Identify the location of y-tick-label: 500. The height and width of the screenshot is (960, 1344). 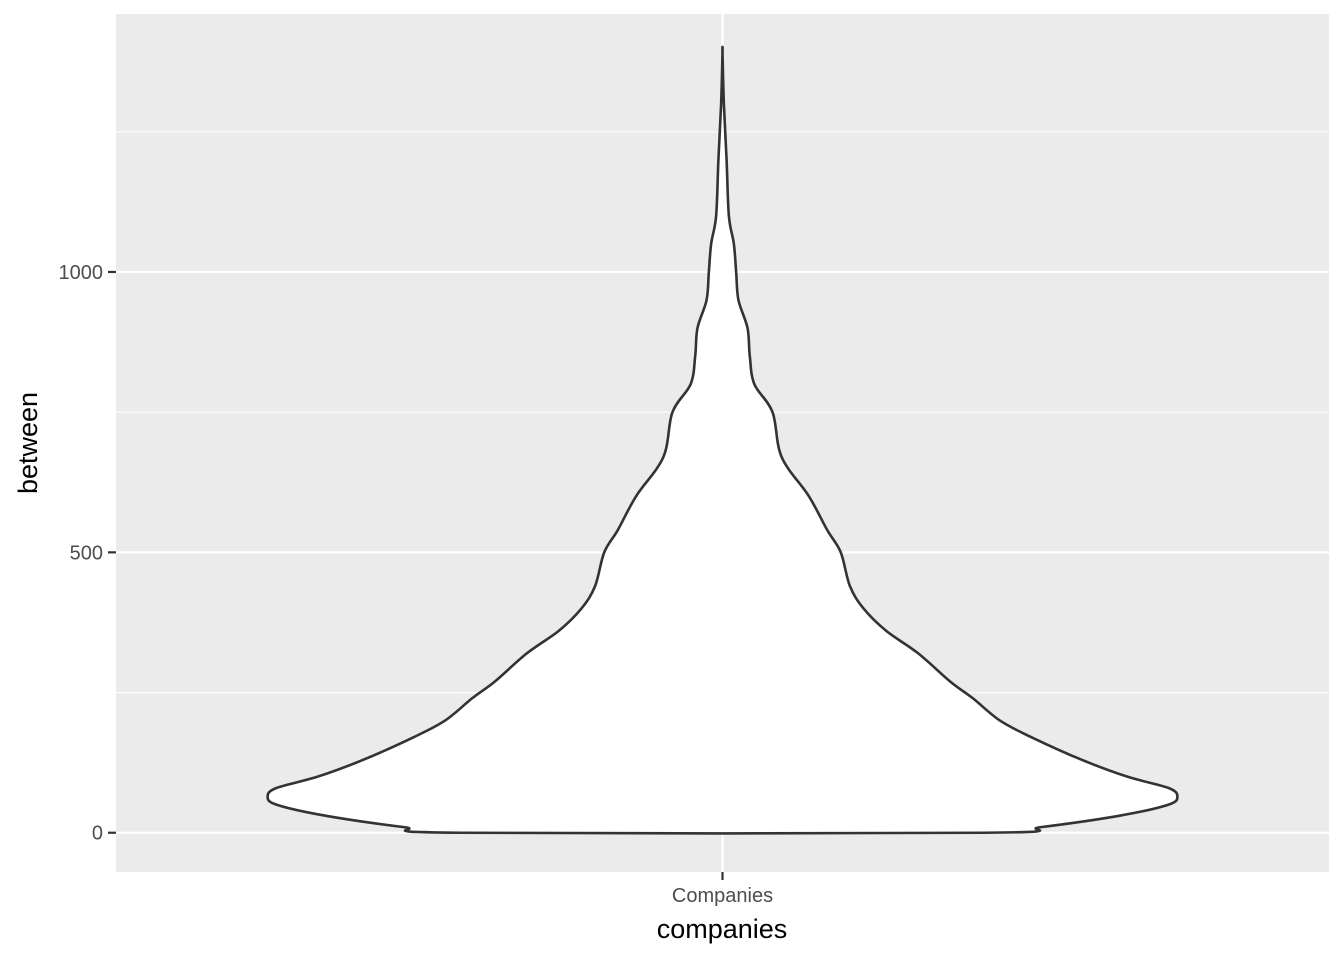
(86, 553).